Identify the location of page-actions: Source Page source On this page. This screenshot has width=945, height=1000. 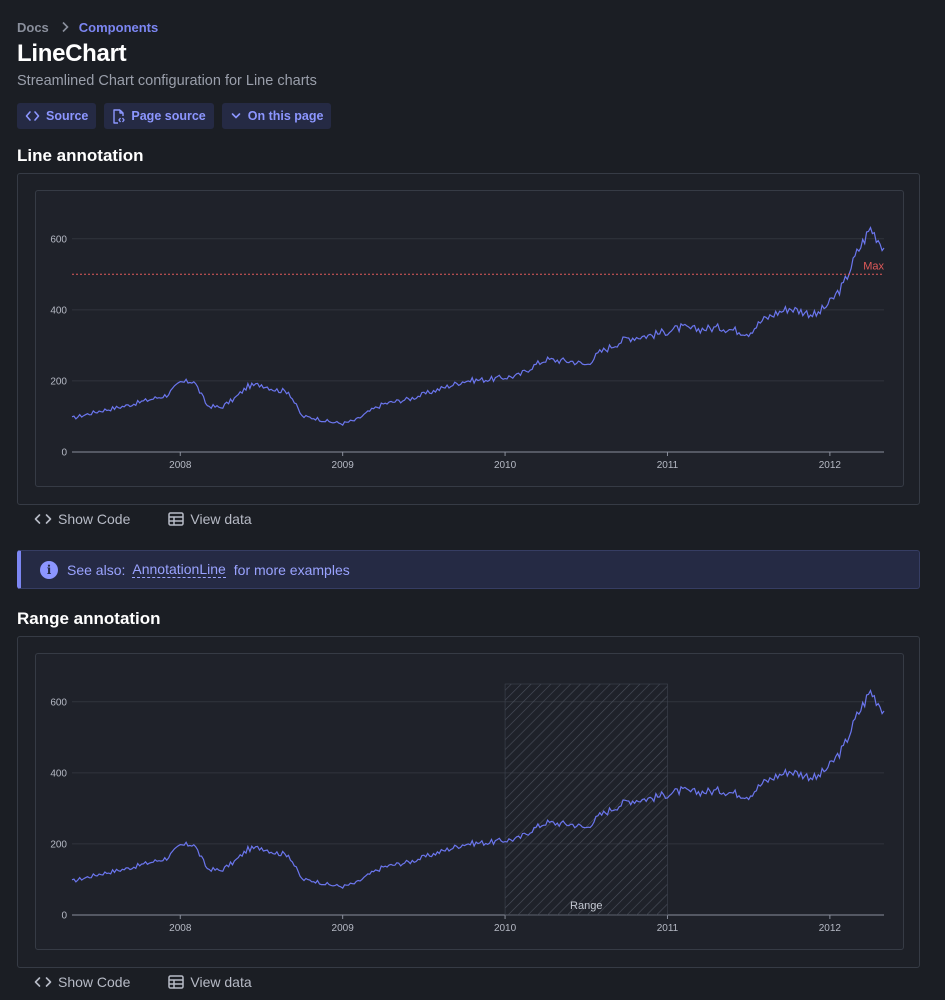
(174, 116).